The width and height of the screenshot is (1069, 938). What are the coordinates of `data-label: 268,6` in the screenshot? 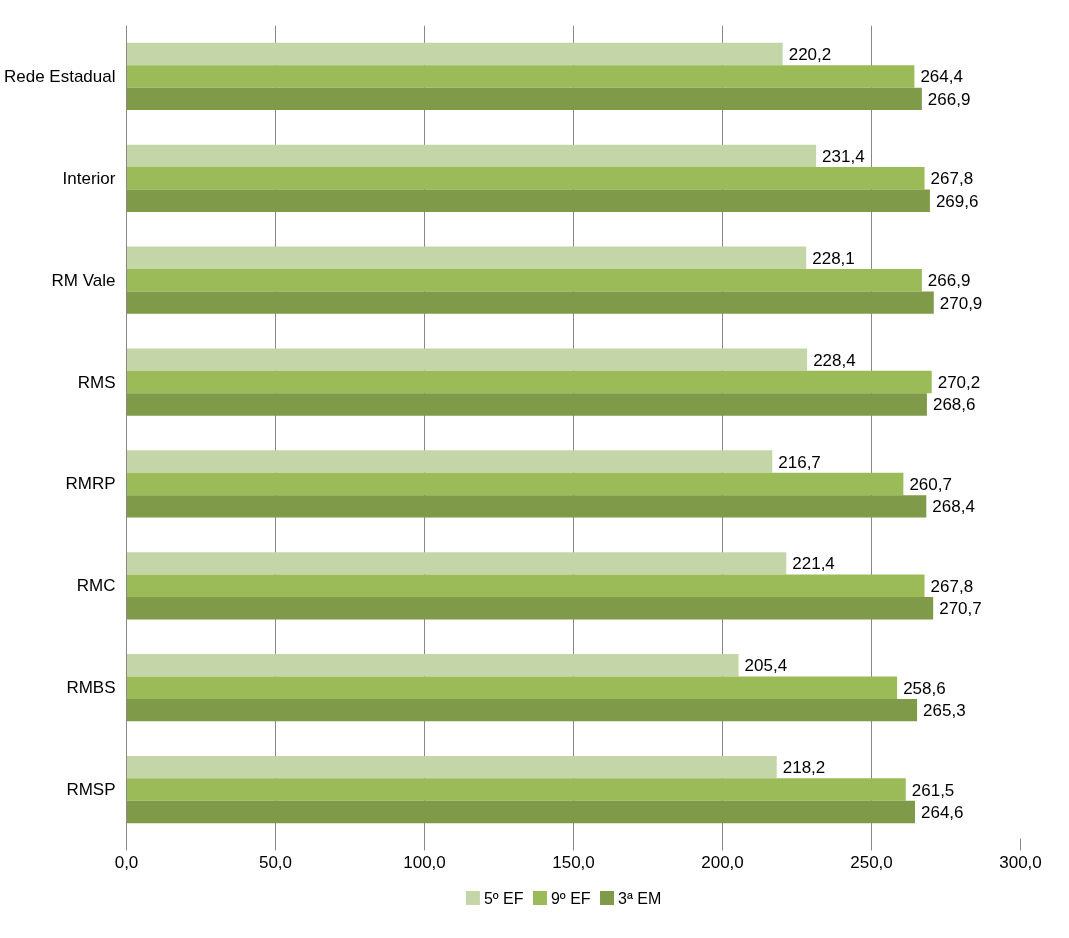 It's located at (954, 405).